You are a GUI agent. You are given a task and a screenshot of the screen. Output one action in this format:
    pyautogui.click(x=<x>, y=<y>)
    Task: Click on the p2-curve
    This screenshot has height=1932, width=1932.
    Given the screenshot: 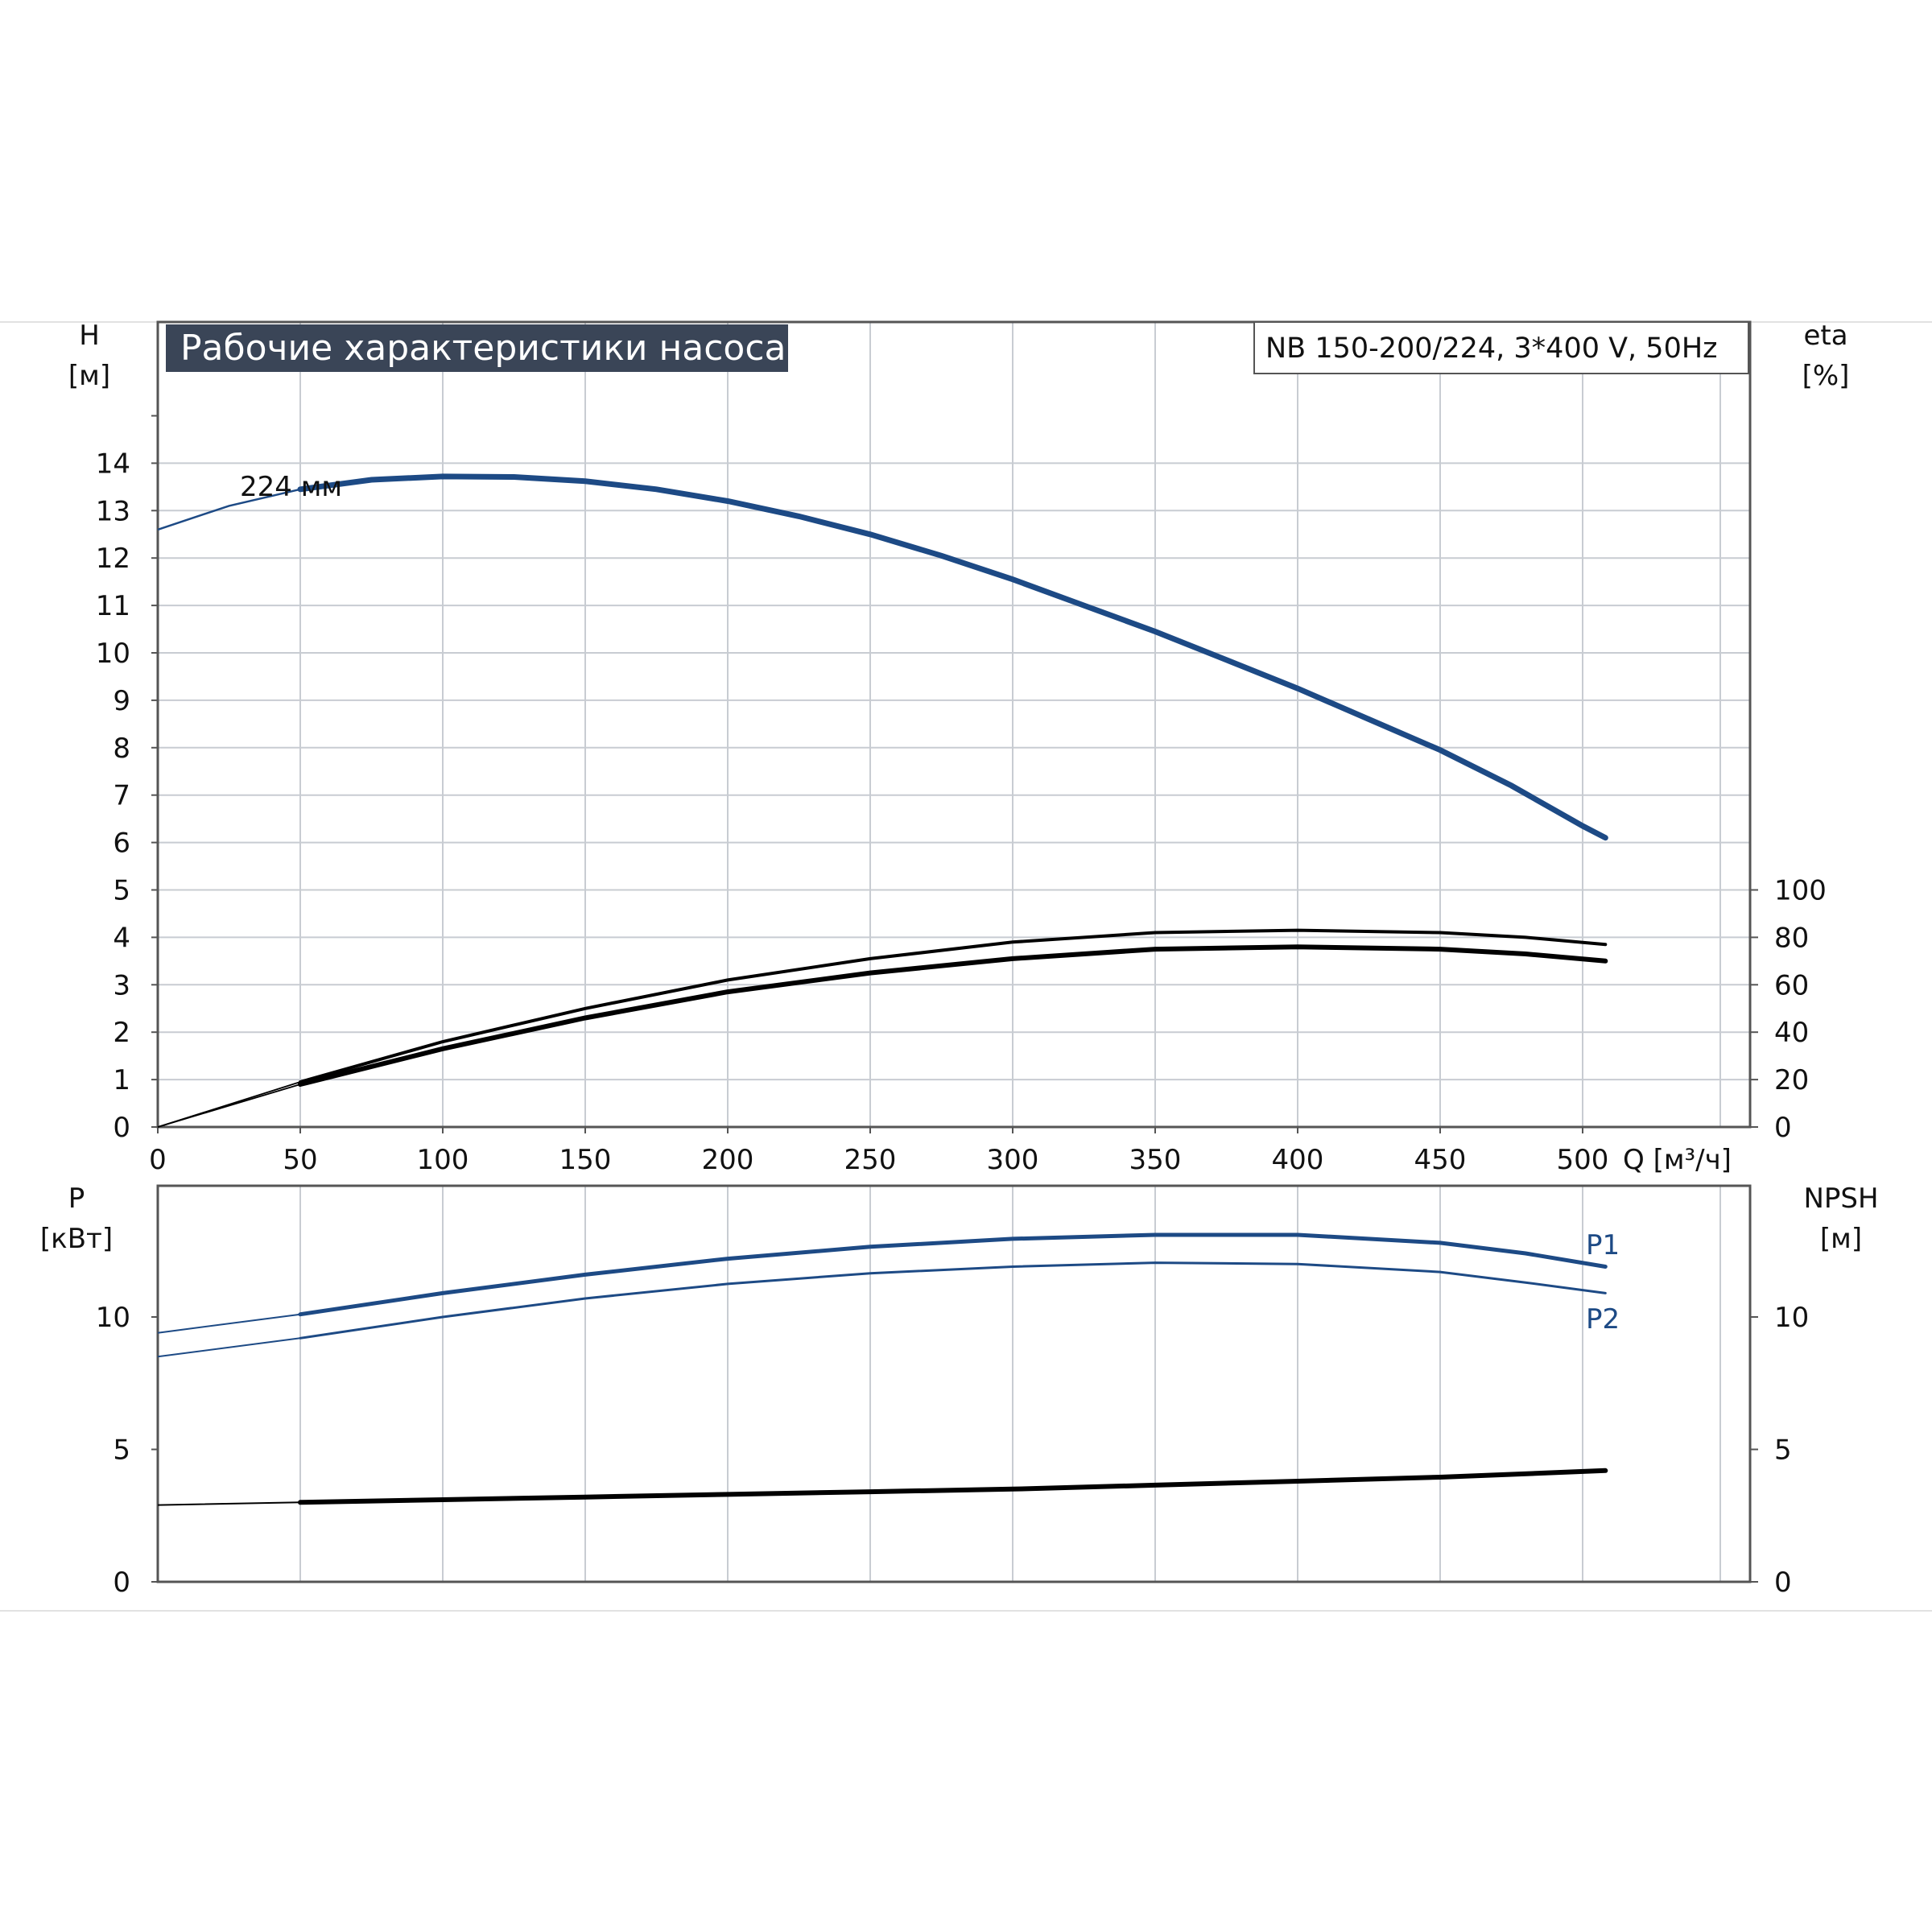 What is the action you would take?
    pyautogui.click(x=953, y=1300)
    